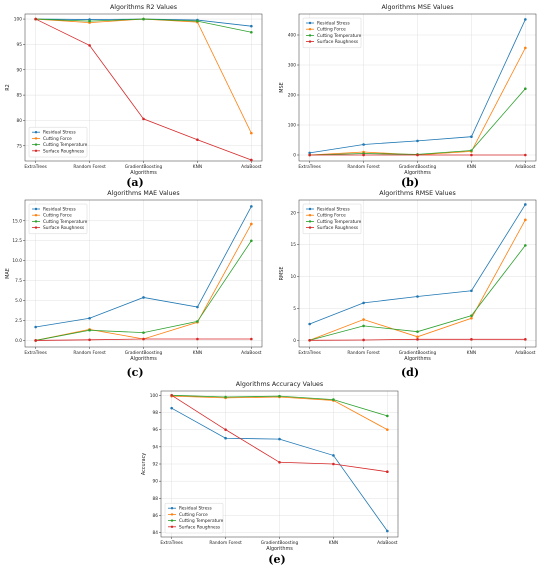 This screenshot has width=550, height=569. I want to click on x-tick-label: ExtraTrees, so click(171, 543).